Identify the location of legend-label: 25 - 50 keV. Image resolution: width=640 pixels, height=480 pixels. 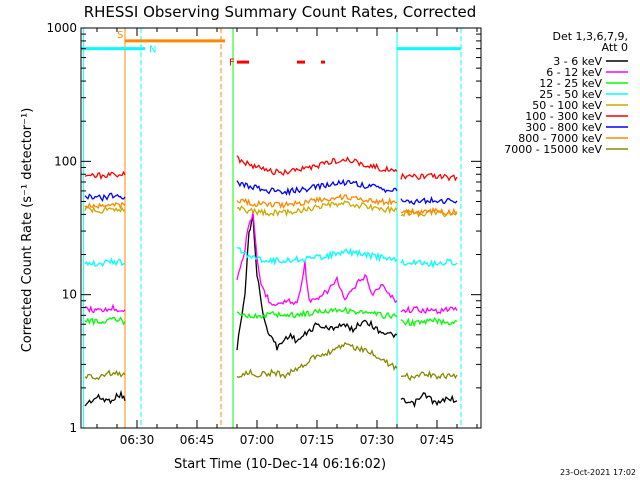
(570, 94).